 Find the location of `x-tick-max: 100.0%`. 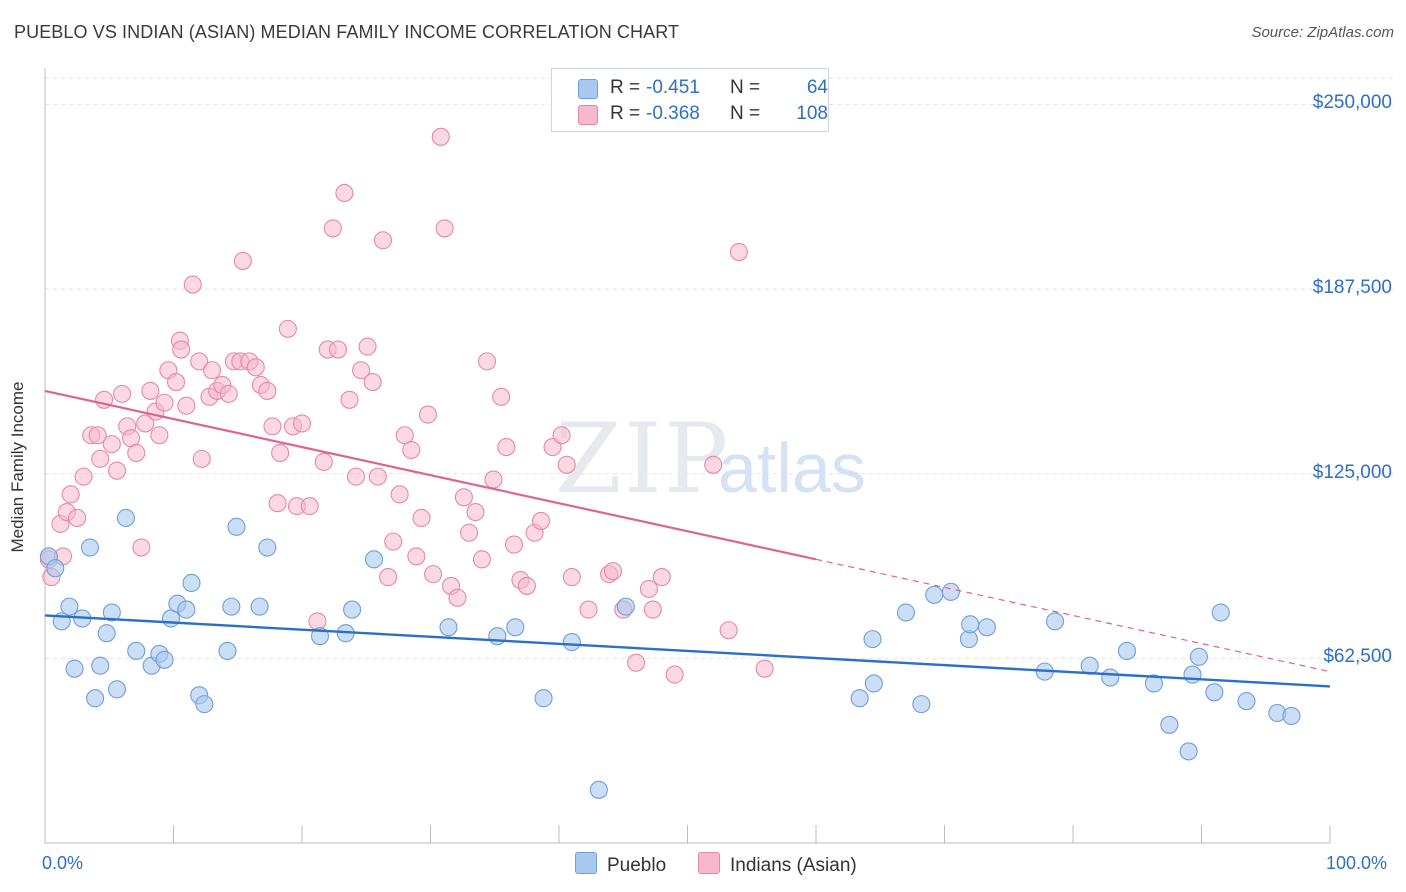

x-tick-max: 100.0% is located at coordinates (1357, 863).